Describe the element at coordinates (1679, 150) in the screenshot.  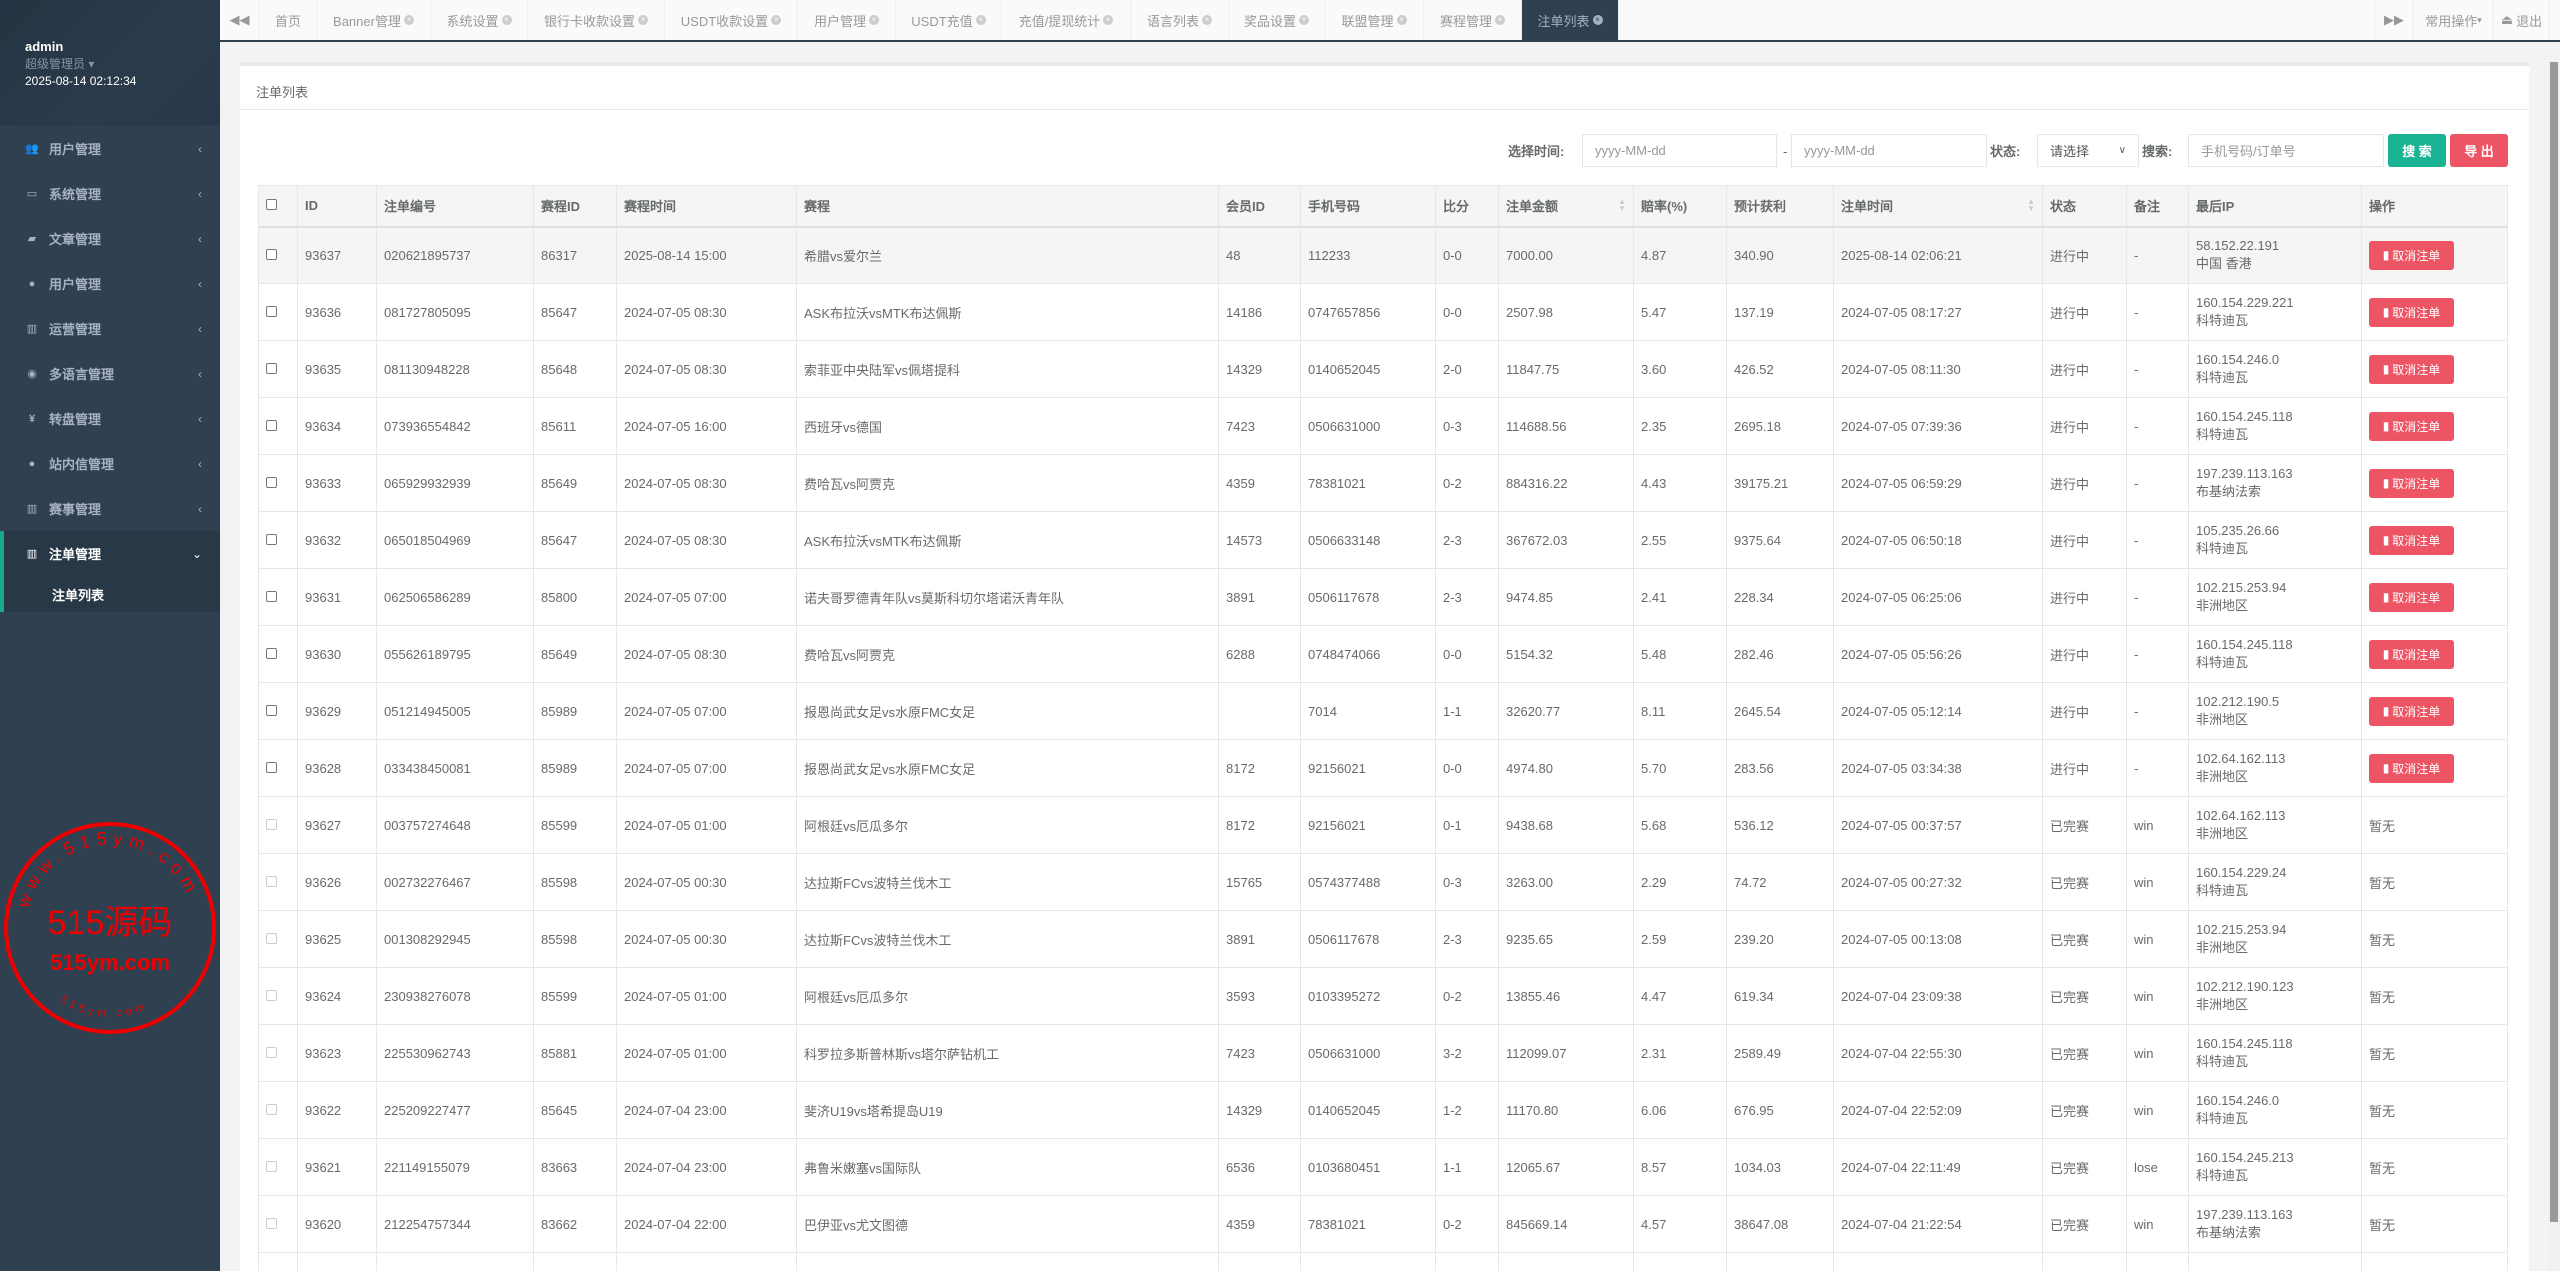
I see `start-date-input: yyyy-MM-dd` at that location.